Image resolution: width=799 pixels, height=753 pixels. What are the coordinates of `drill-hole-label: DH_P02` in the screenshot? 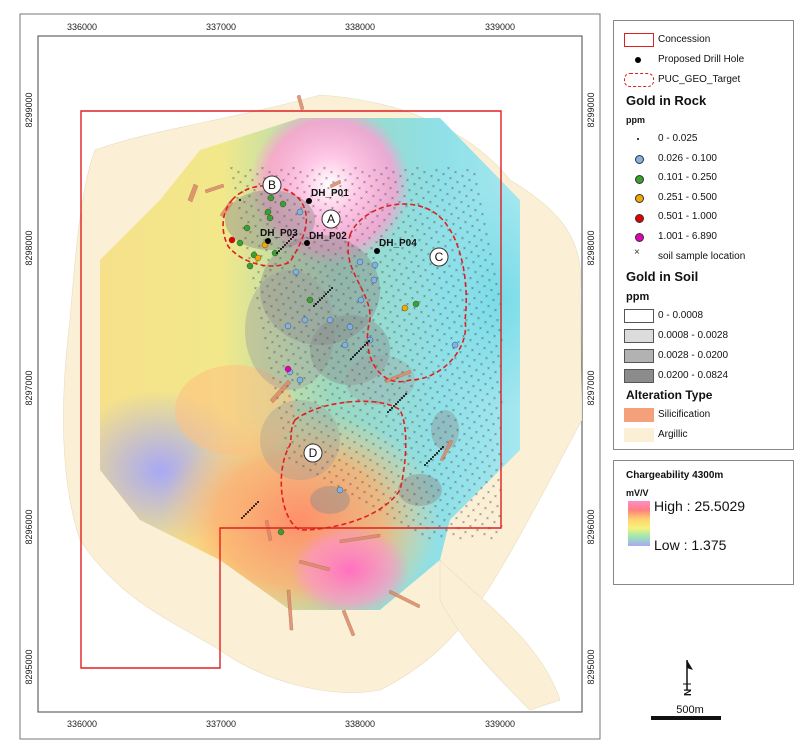 It's located at (328, 236).